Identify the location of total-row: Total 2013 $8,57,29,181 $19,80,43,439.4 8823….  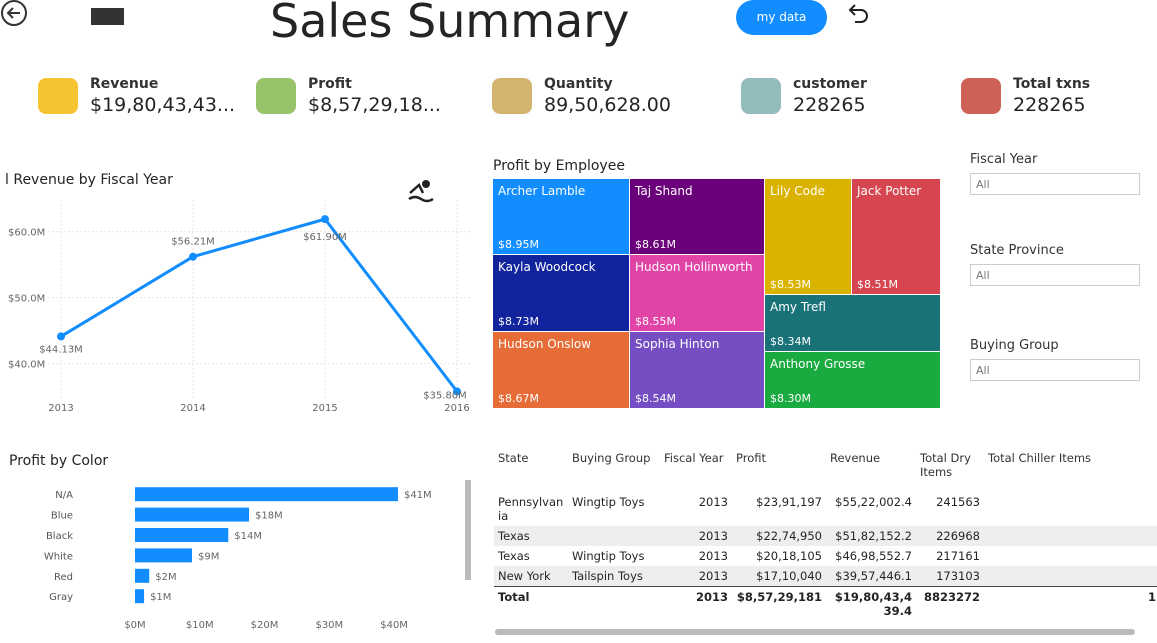
(825, 603).